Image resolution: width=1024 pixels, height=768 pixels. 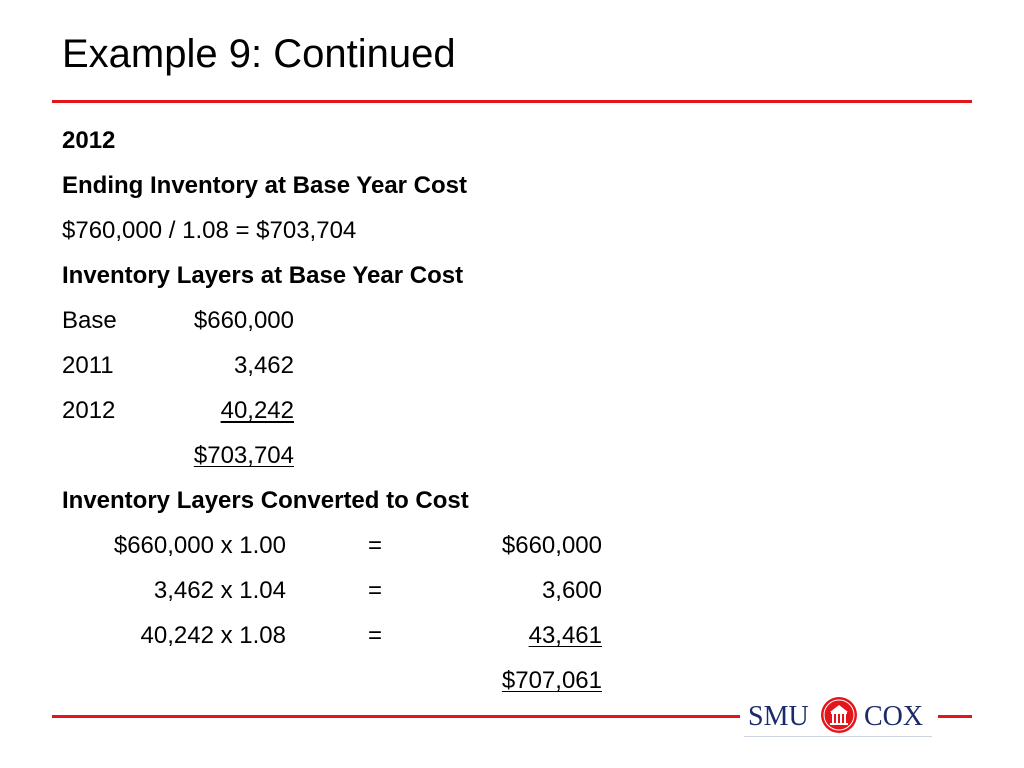 I want to click on layer-label: 2011, so click(x=88, y=365).